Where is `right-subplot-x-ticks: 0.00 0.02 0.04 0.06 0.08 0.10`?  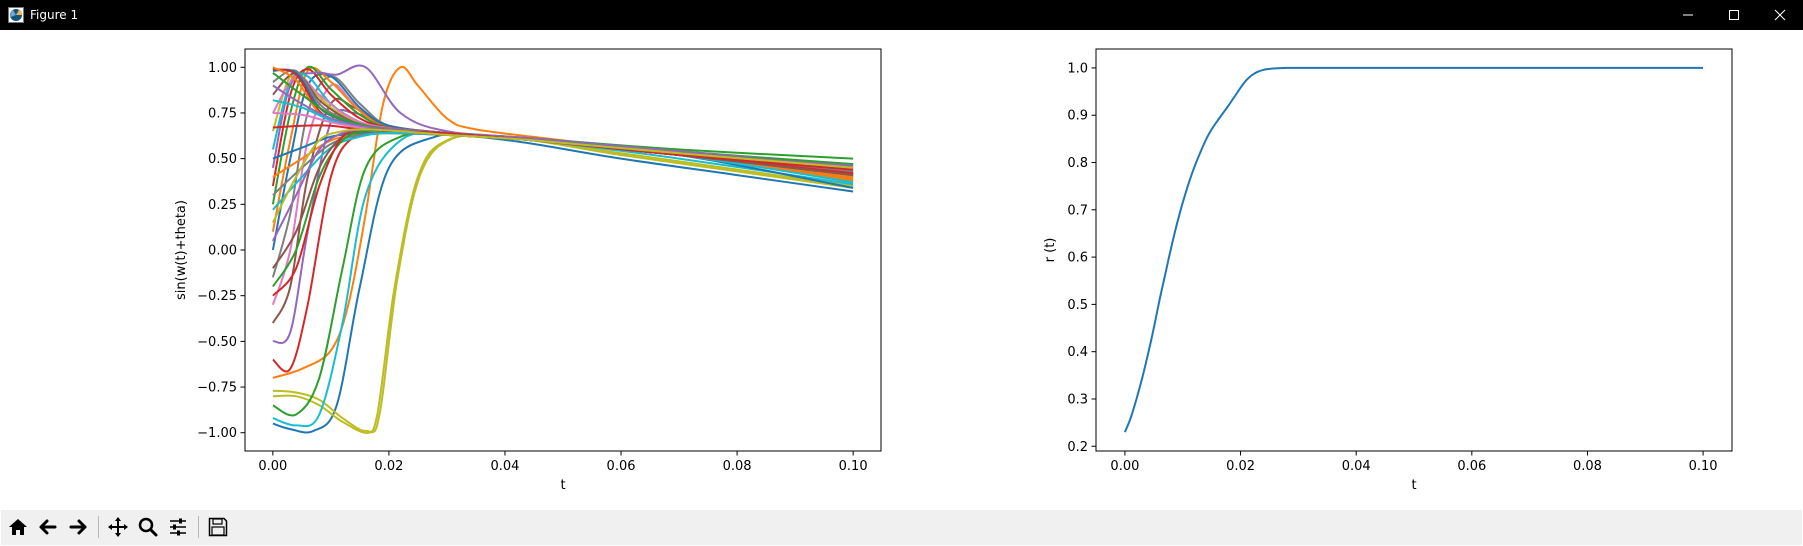 right-subplot-x-ticks: 0.00 0.02 0.04 0.06 0.08 0.10 is located at coordinates (1414, 462).